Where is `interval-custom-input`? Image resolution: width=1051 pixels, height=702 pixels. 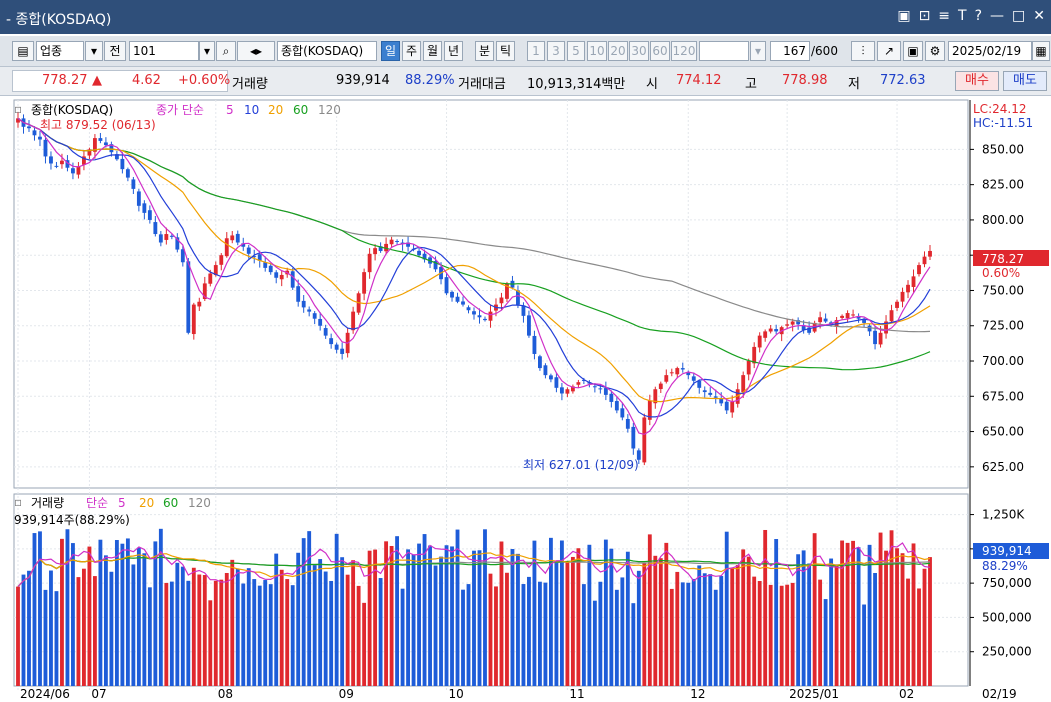
interval-custom-input is located at coordinates (724, 51).